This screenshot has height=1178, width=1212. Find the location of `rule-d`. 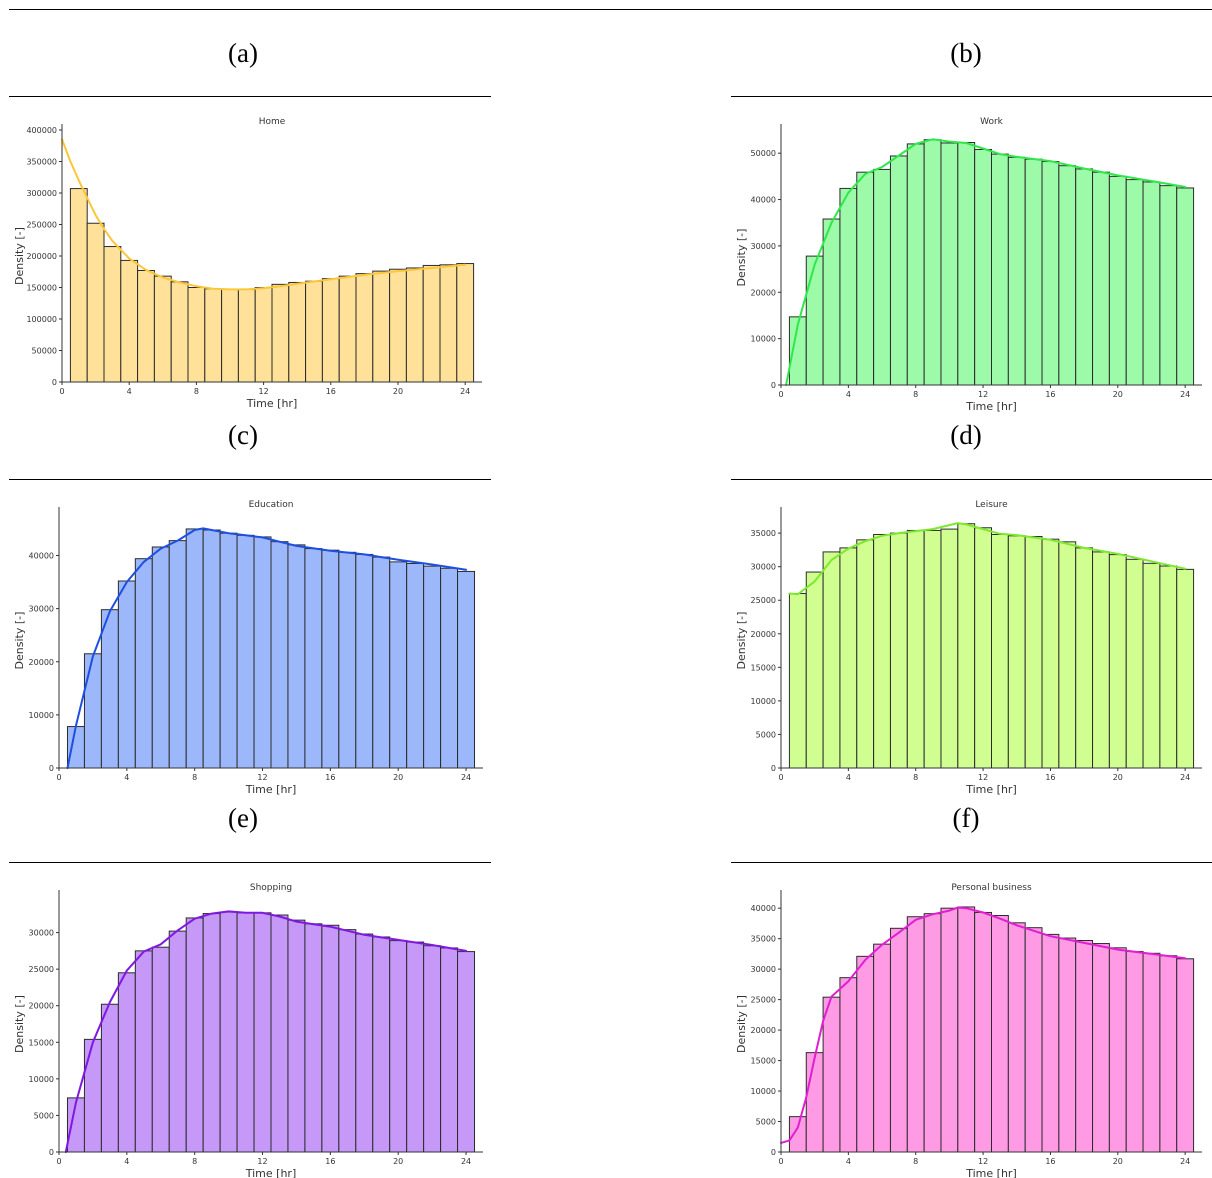

rule-d is located at coordinates (971, 479).